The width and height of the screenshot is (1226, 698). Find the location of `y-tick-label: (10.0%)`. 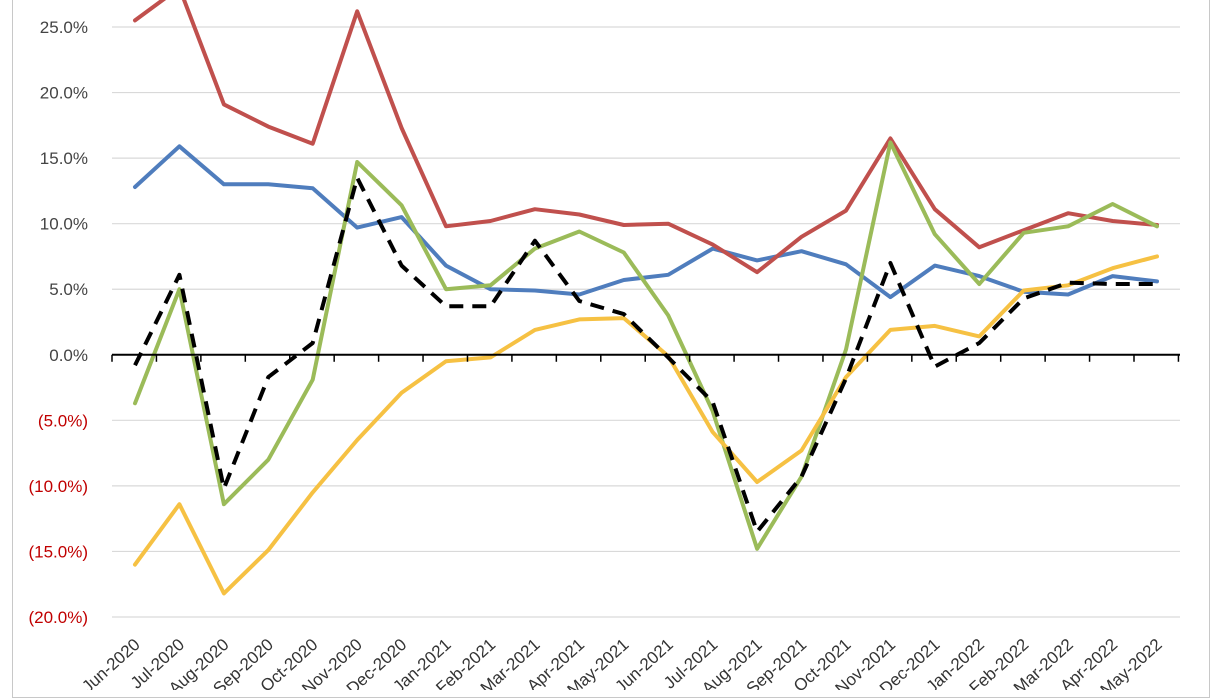

y-tick-label: (10.0%) is located at coordinates (58, 486).